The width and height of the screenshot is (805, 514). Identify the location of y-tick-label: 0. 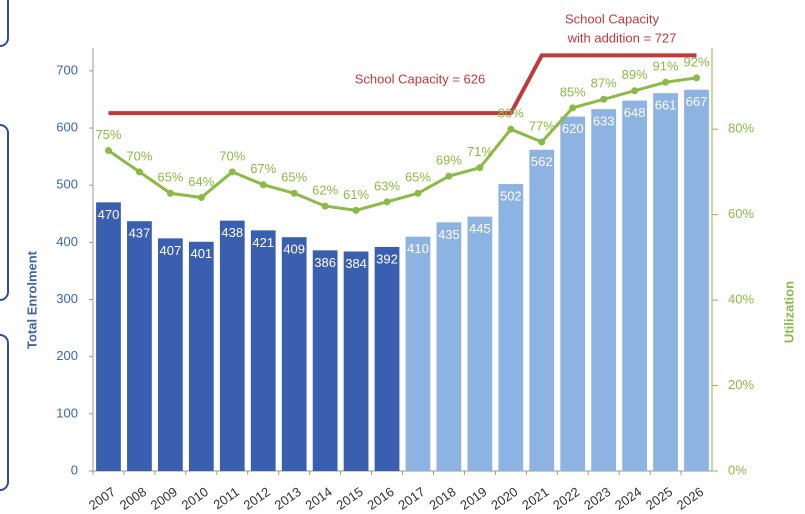
(74, 469).